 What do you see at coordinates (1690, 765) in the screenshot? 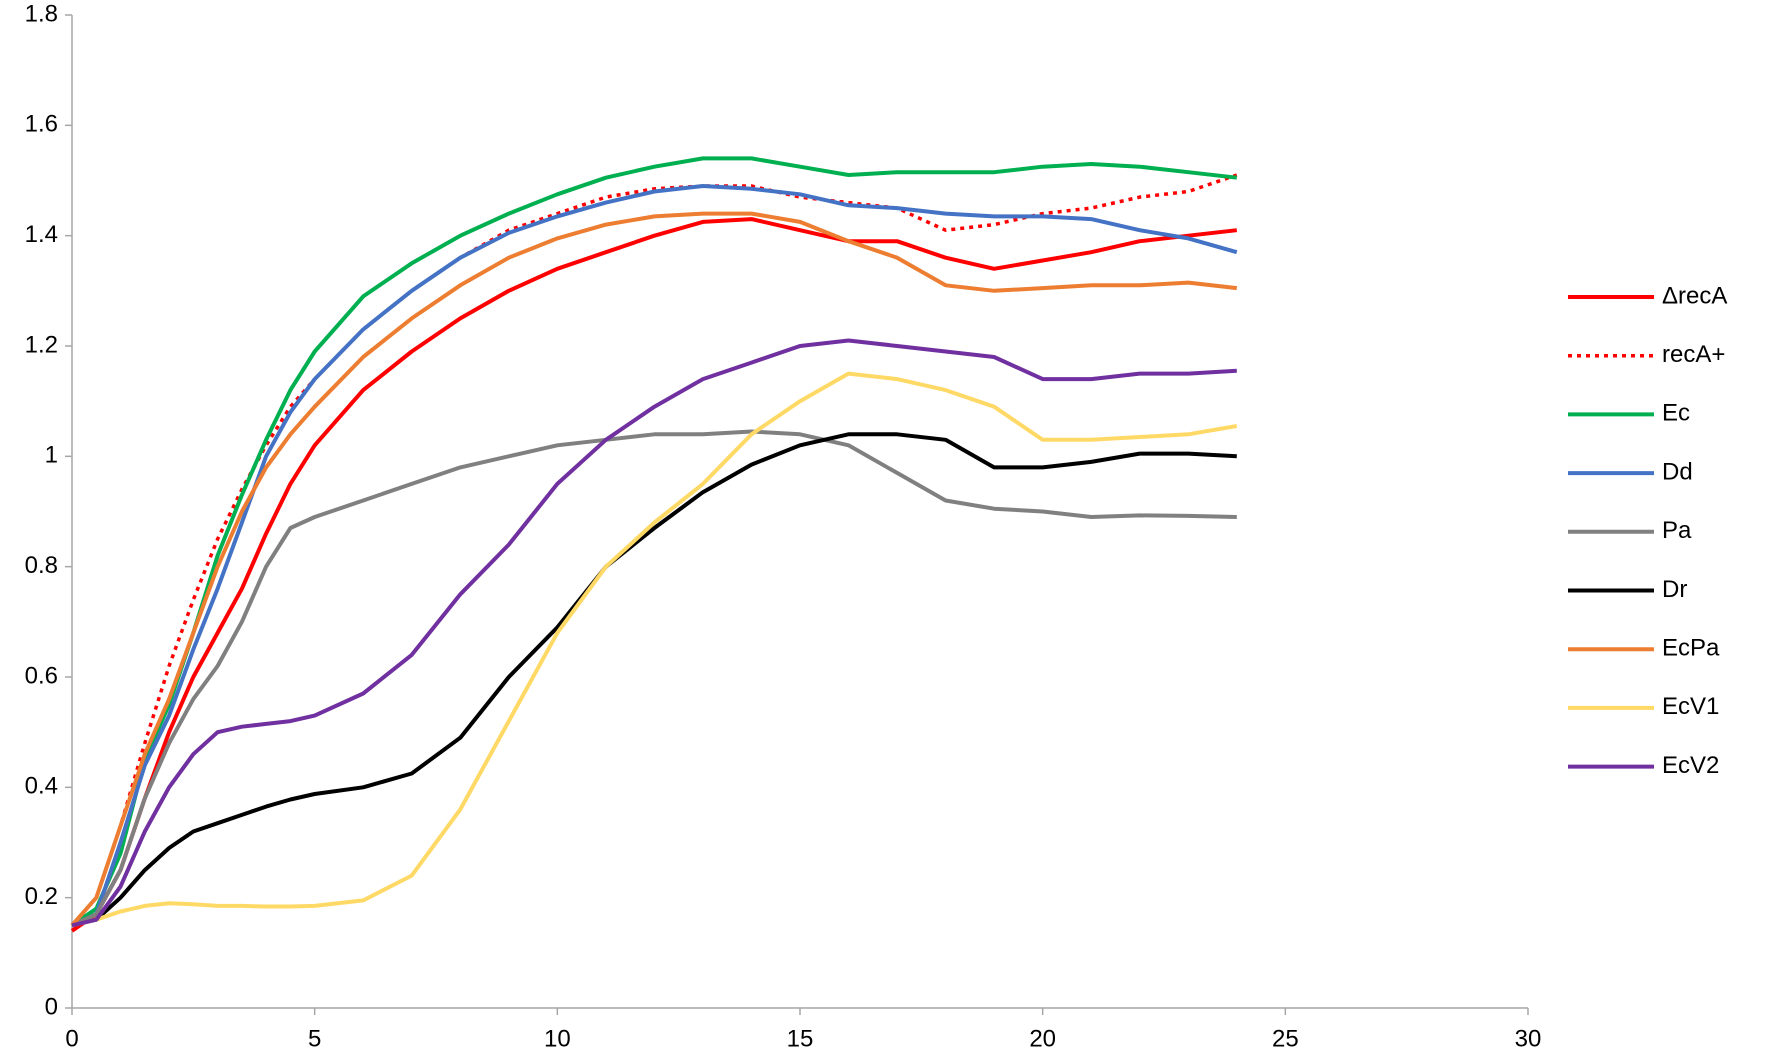
I see `legend-label: EcV2` at bounding box center [1690, 765].